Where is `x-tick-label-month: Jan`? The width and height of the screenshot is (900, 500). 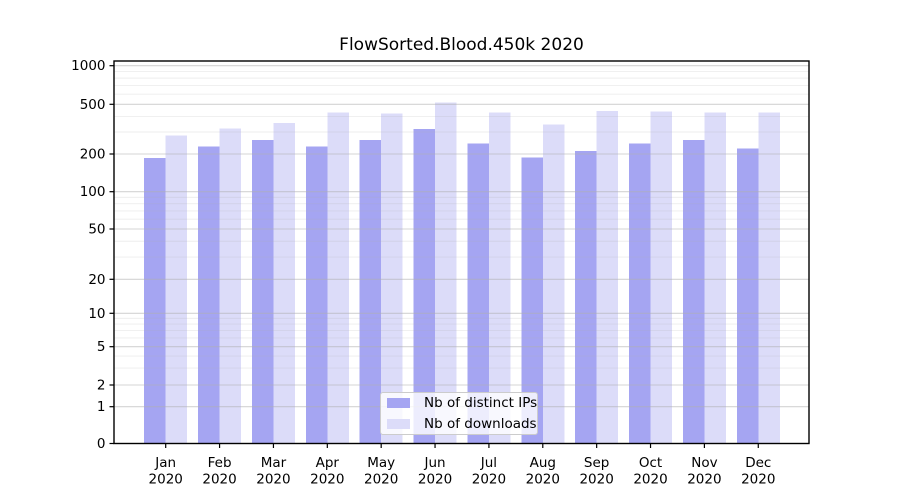
x-tick-label-month: Jan is located at coordinates (165, 463).